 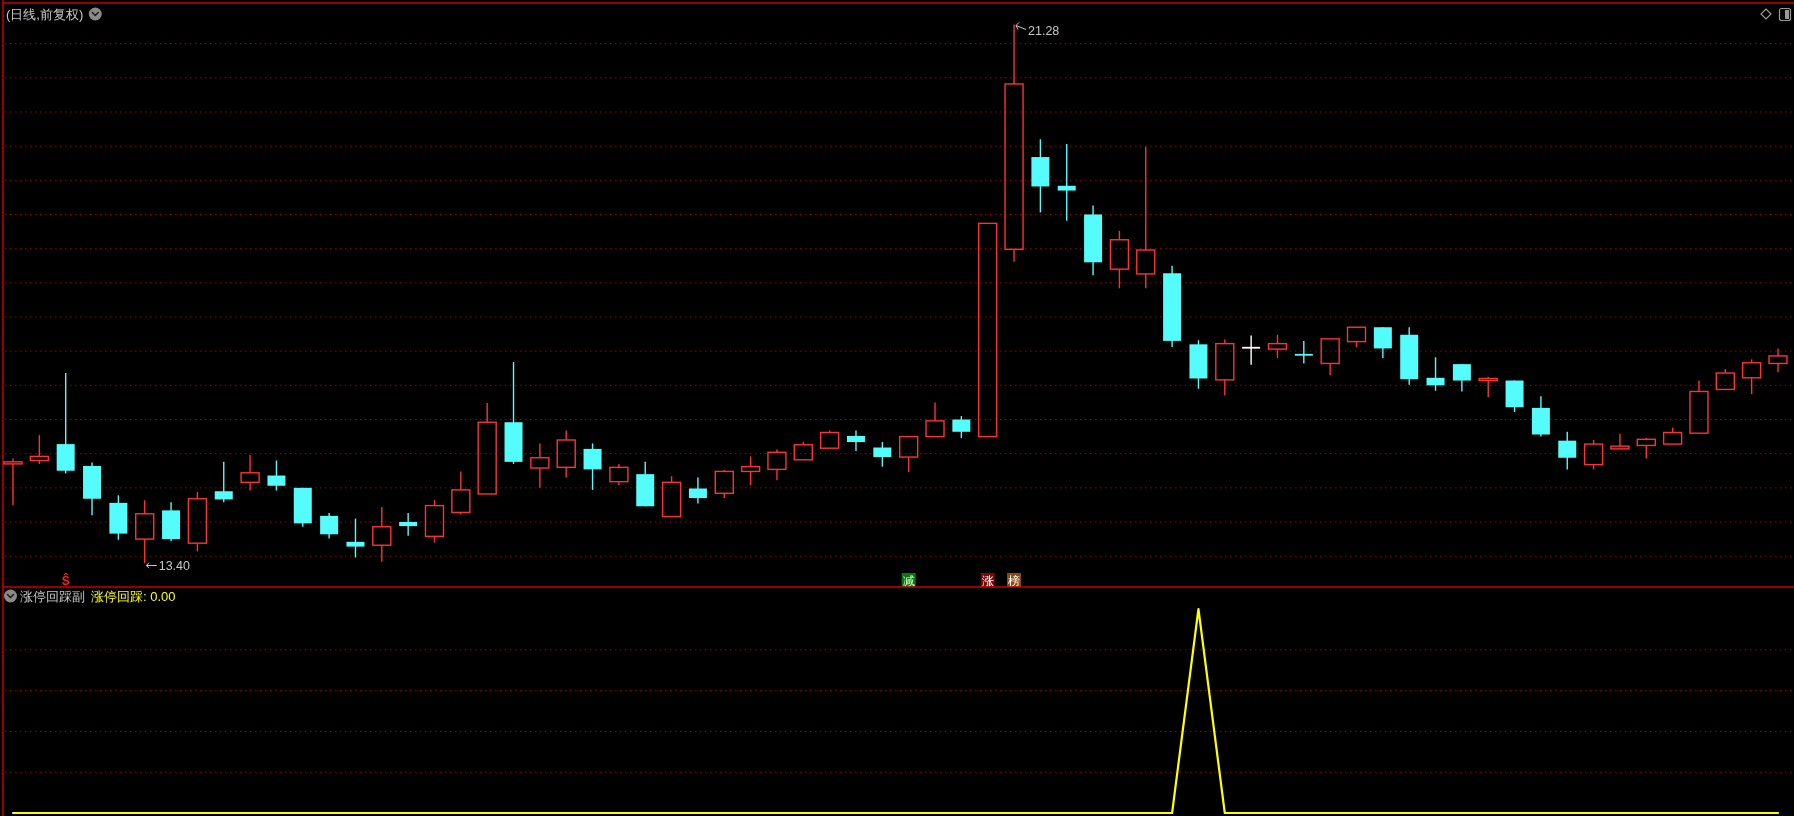 I want to click on annotation: Ŝ, so click(x=65, y=580).